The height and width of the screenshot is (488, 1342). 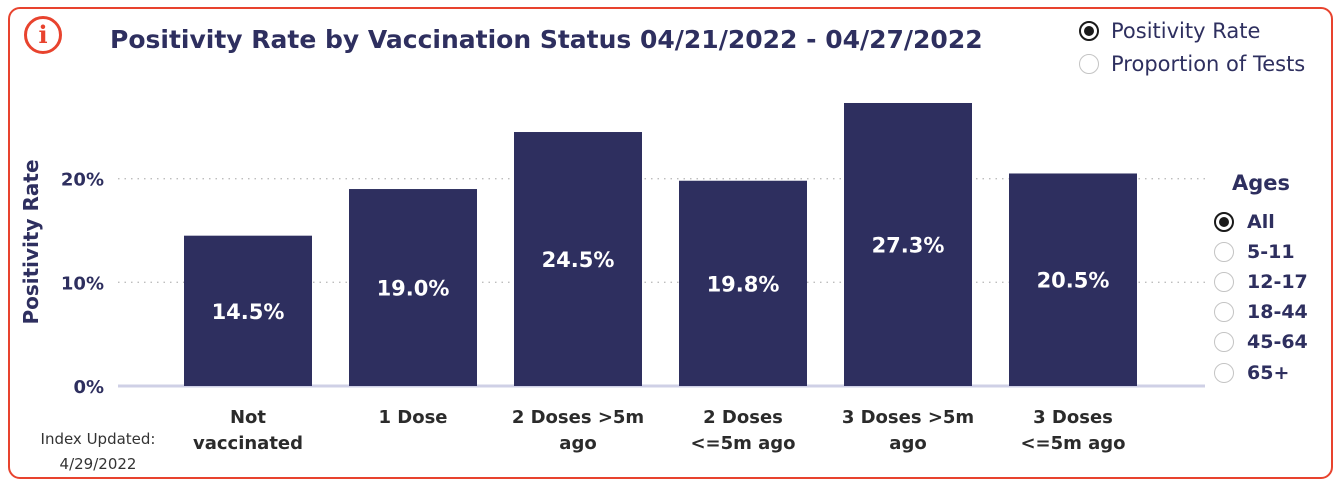 I want to click on radio-positivity-rate: Positivity Rate, so click(x=1169, y=31).